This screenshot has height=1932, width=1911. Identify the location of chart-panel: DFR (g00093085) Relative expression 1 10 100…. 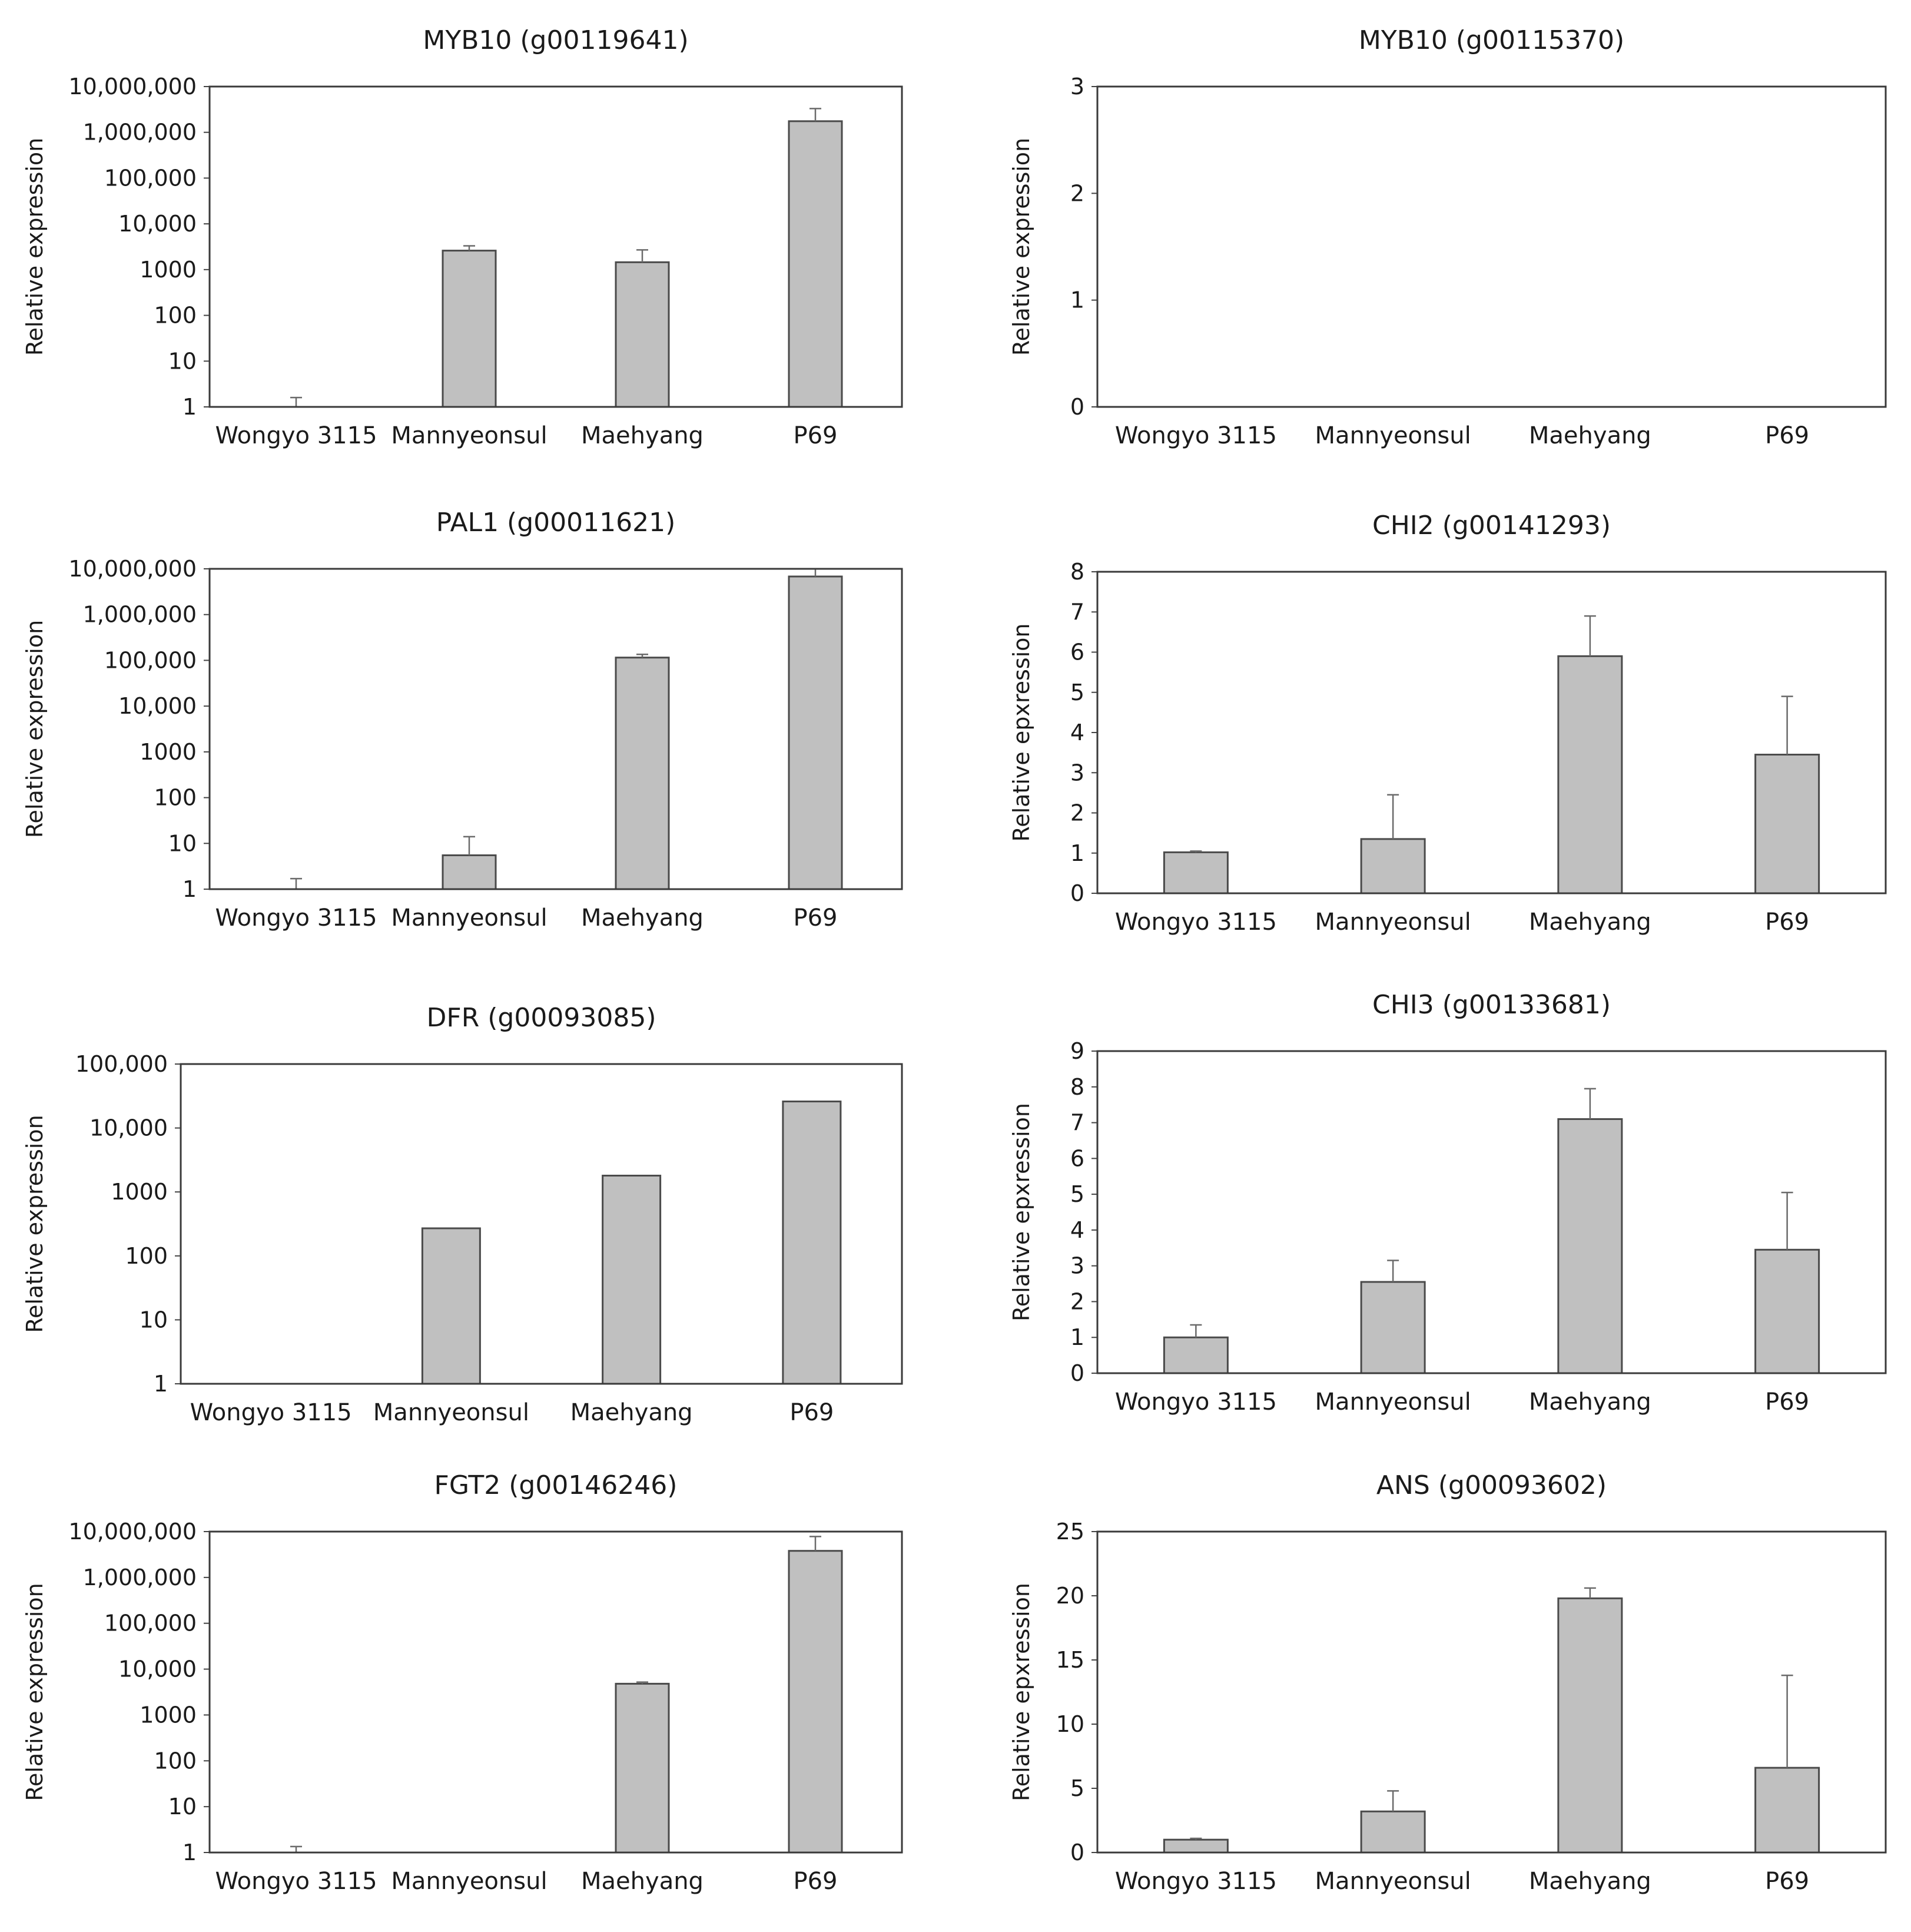
(463, 1214).